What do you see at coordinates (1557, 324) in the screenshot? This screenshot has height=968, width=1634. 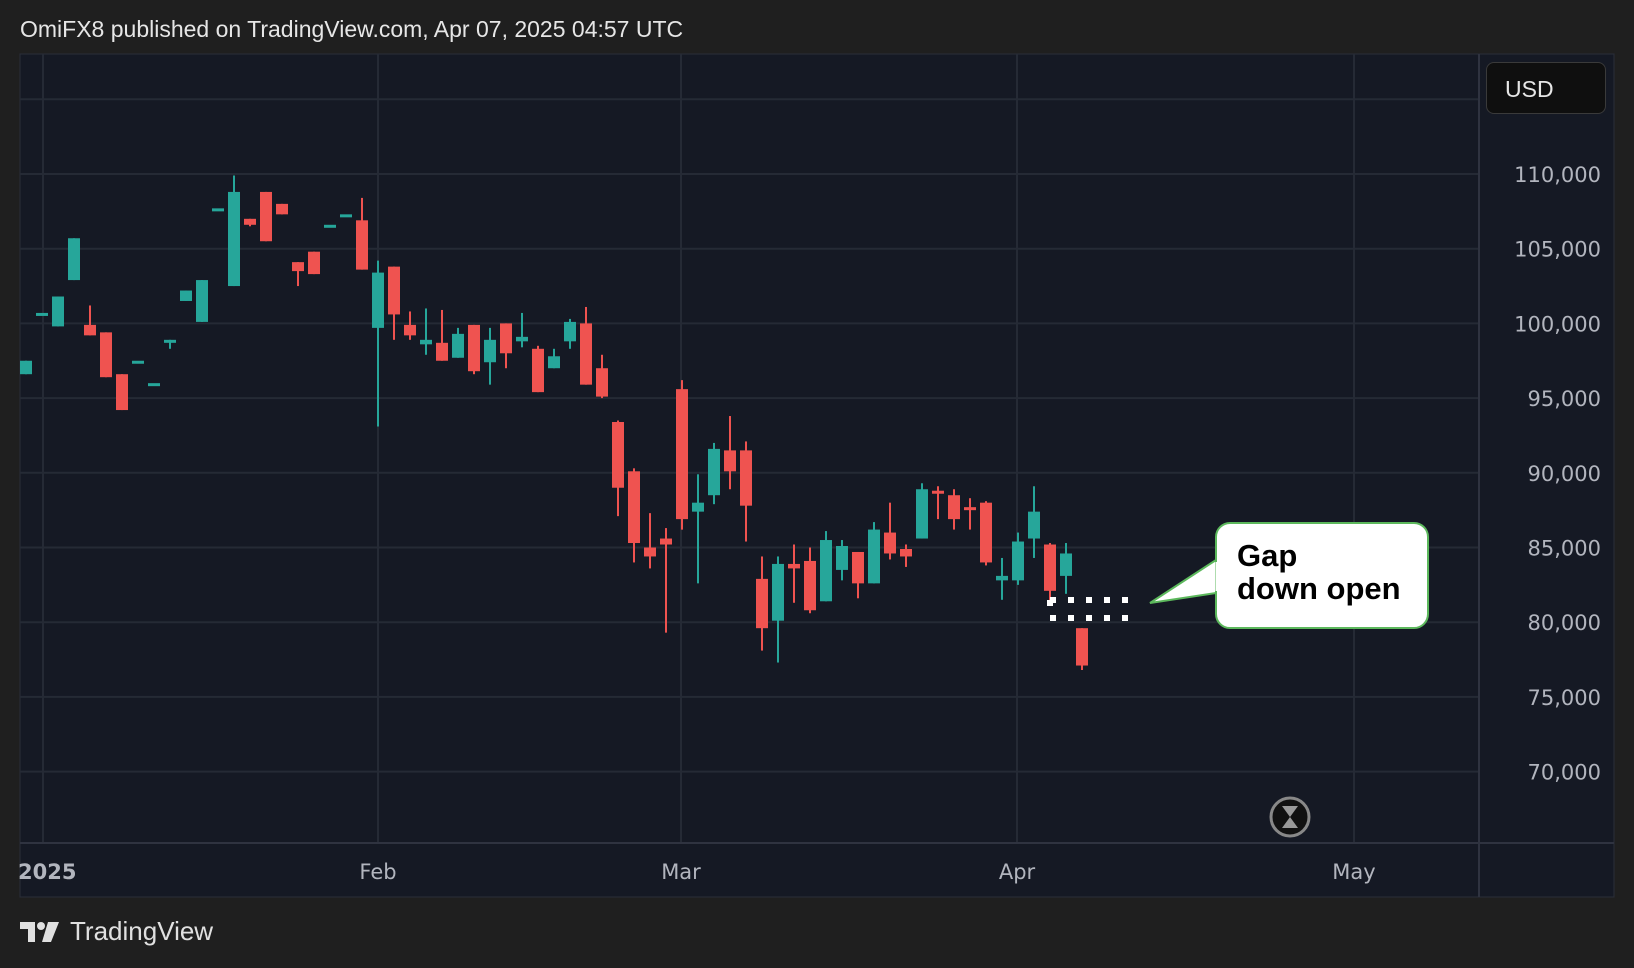 I see `price-tick-label: 100,000` at bounding box center [1557, 324].